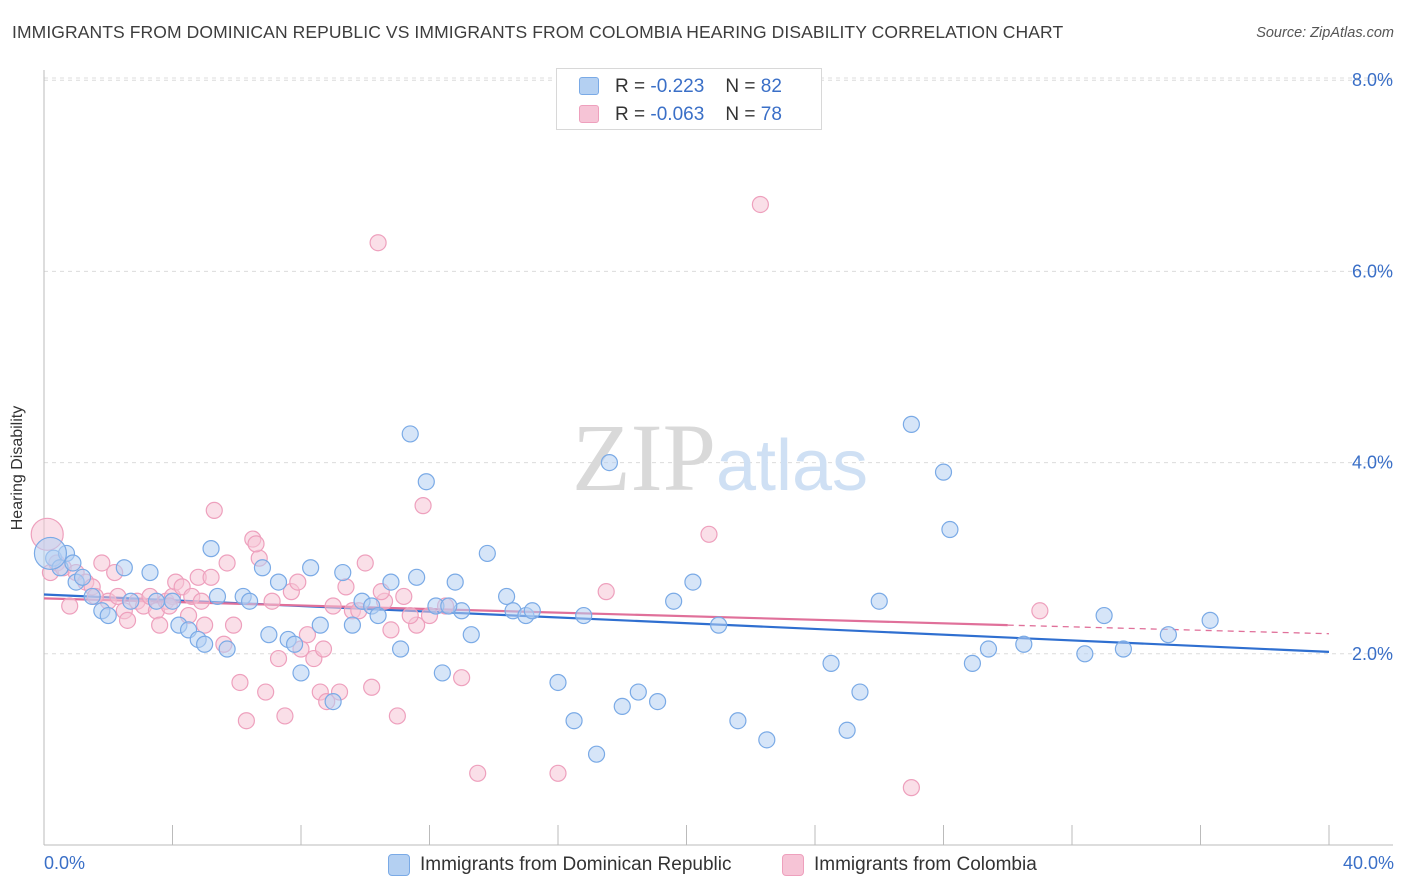 The height and width of the screenshot is (892, 1406). Describe the element at coordinates (689, 99) in the screenshot. I see `legend-box: R = -0.223 N = 82 R = -0.063 N = 78` at that location.